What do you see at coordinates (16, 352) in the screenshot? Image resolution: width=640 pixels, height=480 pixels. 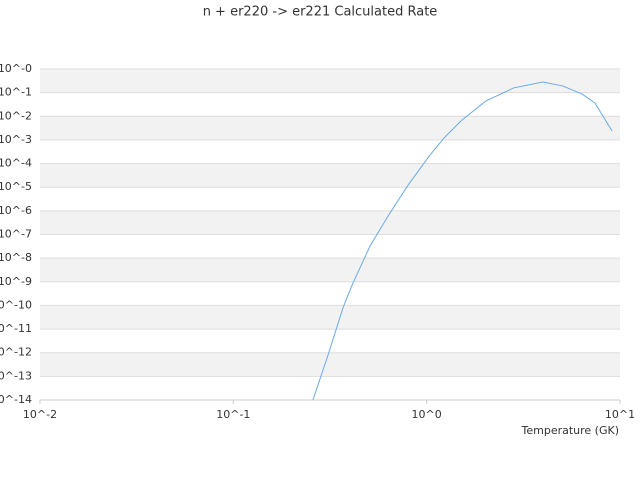 I see `y-tick-label: 10^-12` at bounding box center [16, 352].